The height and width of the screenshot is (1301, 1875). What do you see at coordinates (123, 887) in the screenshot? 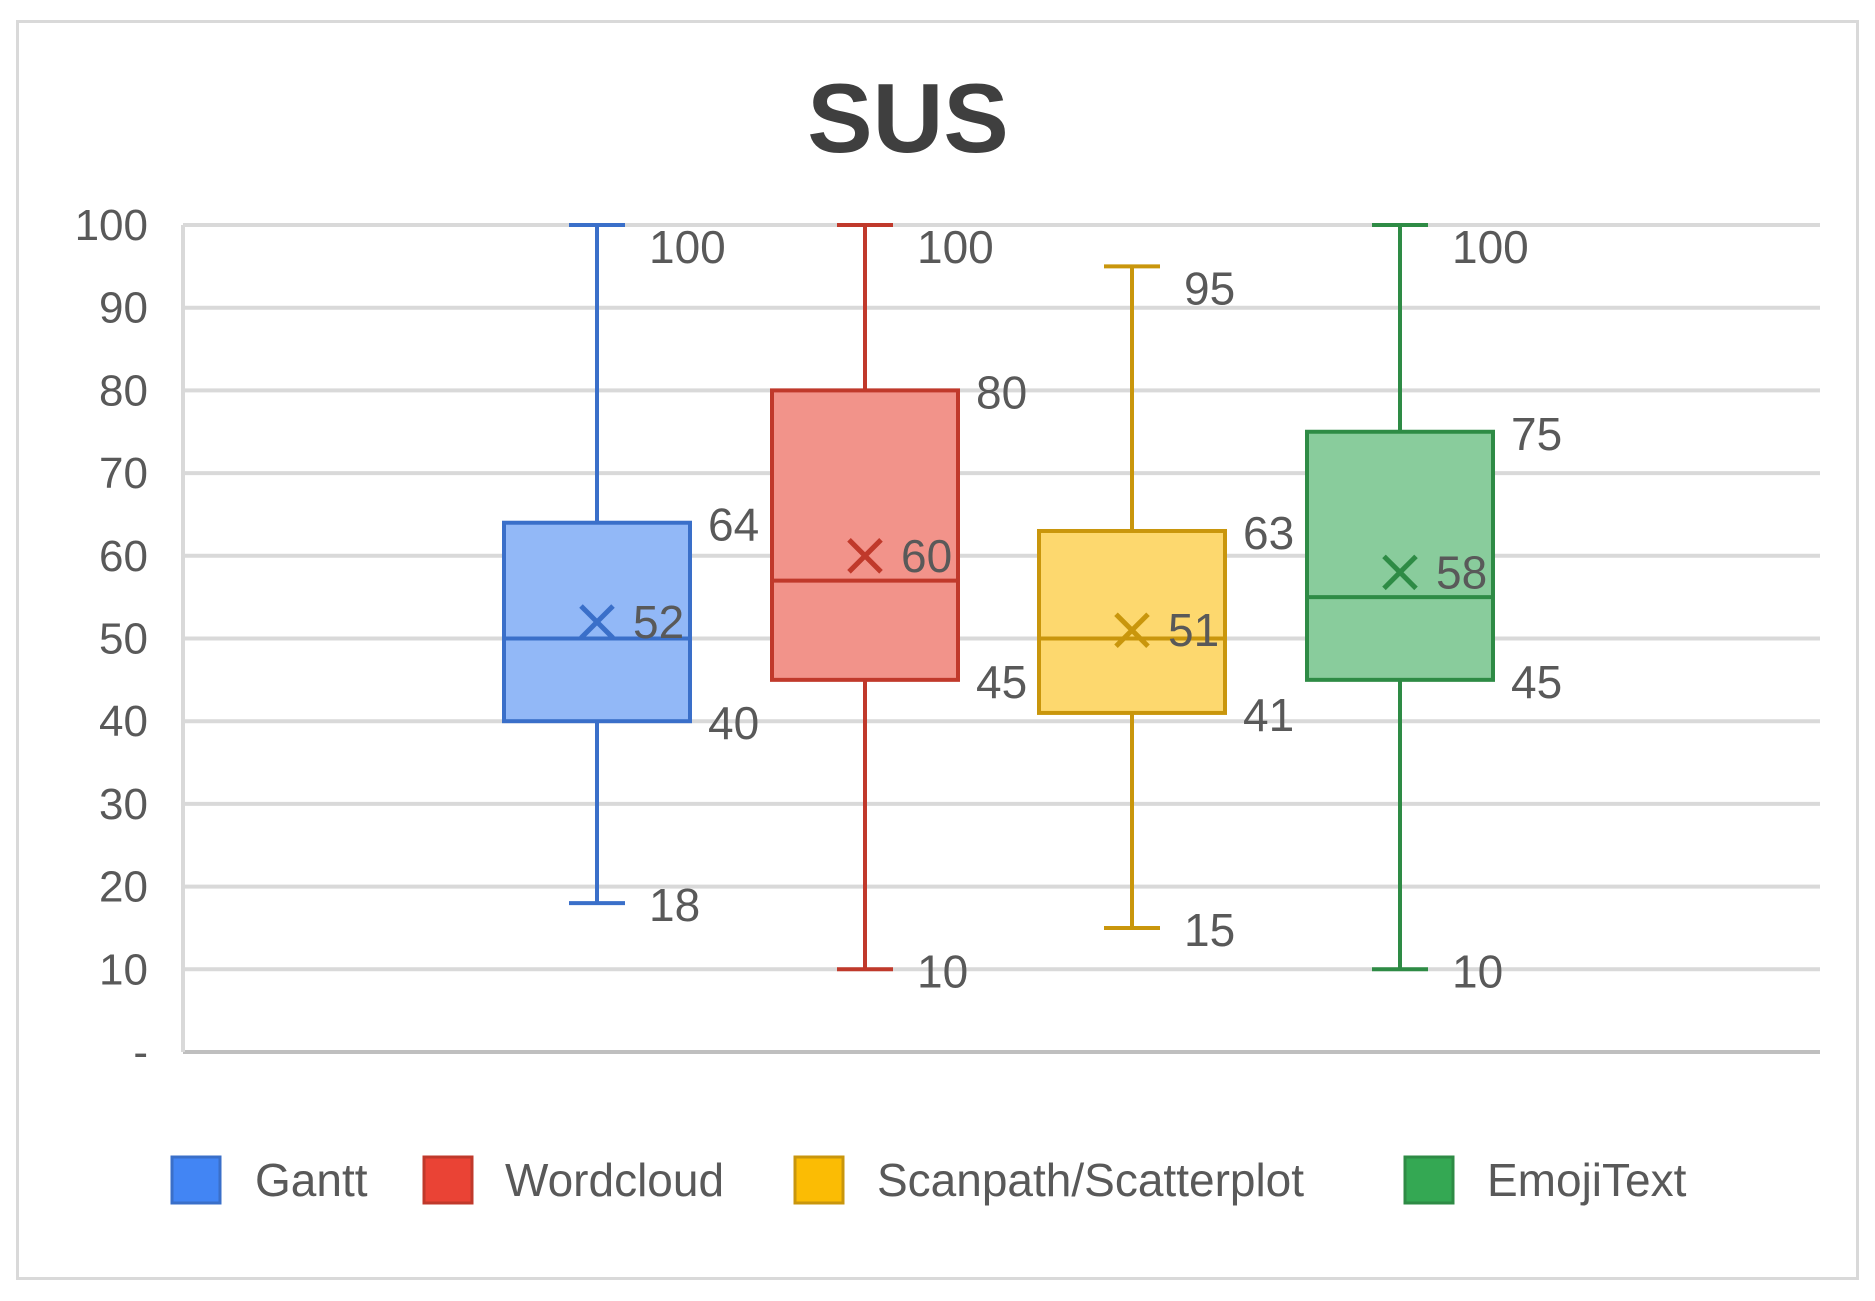
I see `y-tick-label-20: 20` at bounding box center [123, 887].